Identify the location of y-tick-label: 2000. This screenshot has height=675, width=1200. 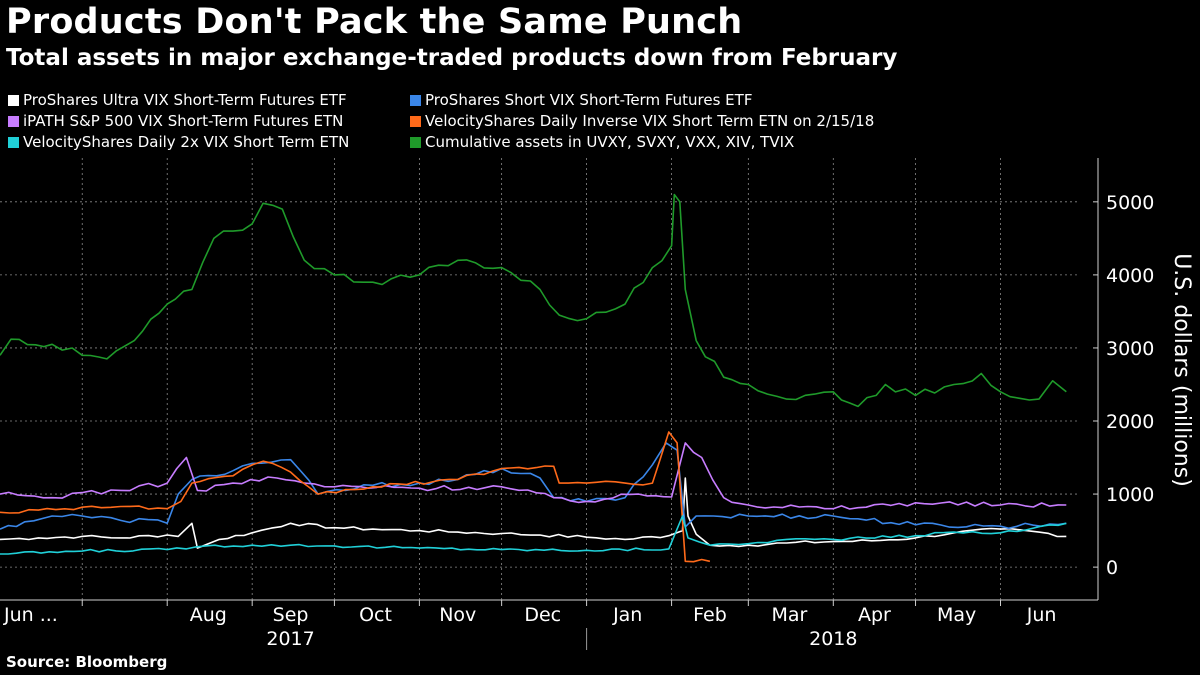
(1130, 422).